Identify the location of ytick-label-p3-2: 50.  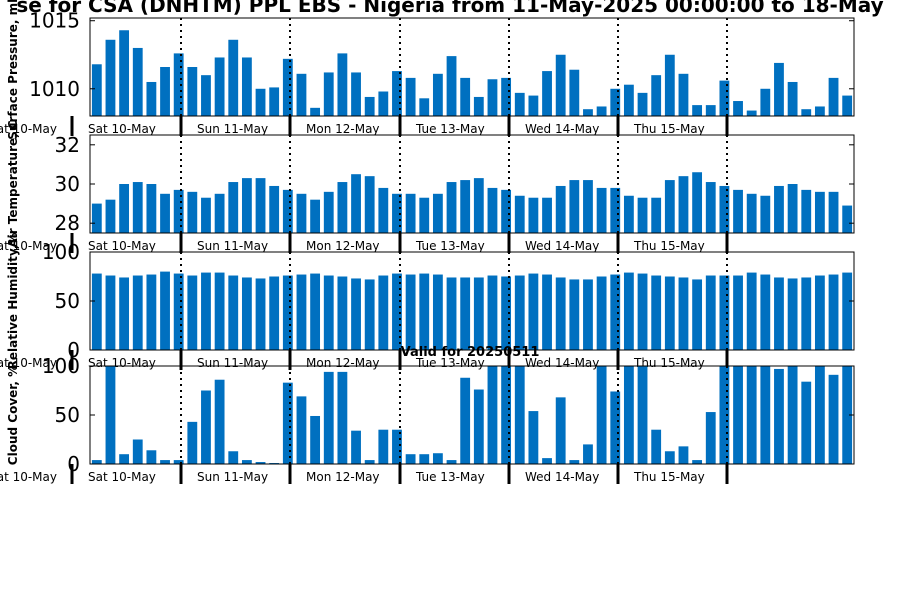
(67, 301).